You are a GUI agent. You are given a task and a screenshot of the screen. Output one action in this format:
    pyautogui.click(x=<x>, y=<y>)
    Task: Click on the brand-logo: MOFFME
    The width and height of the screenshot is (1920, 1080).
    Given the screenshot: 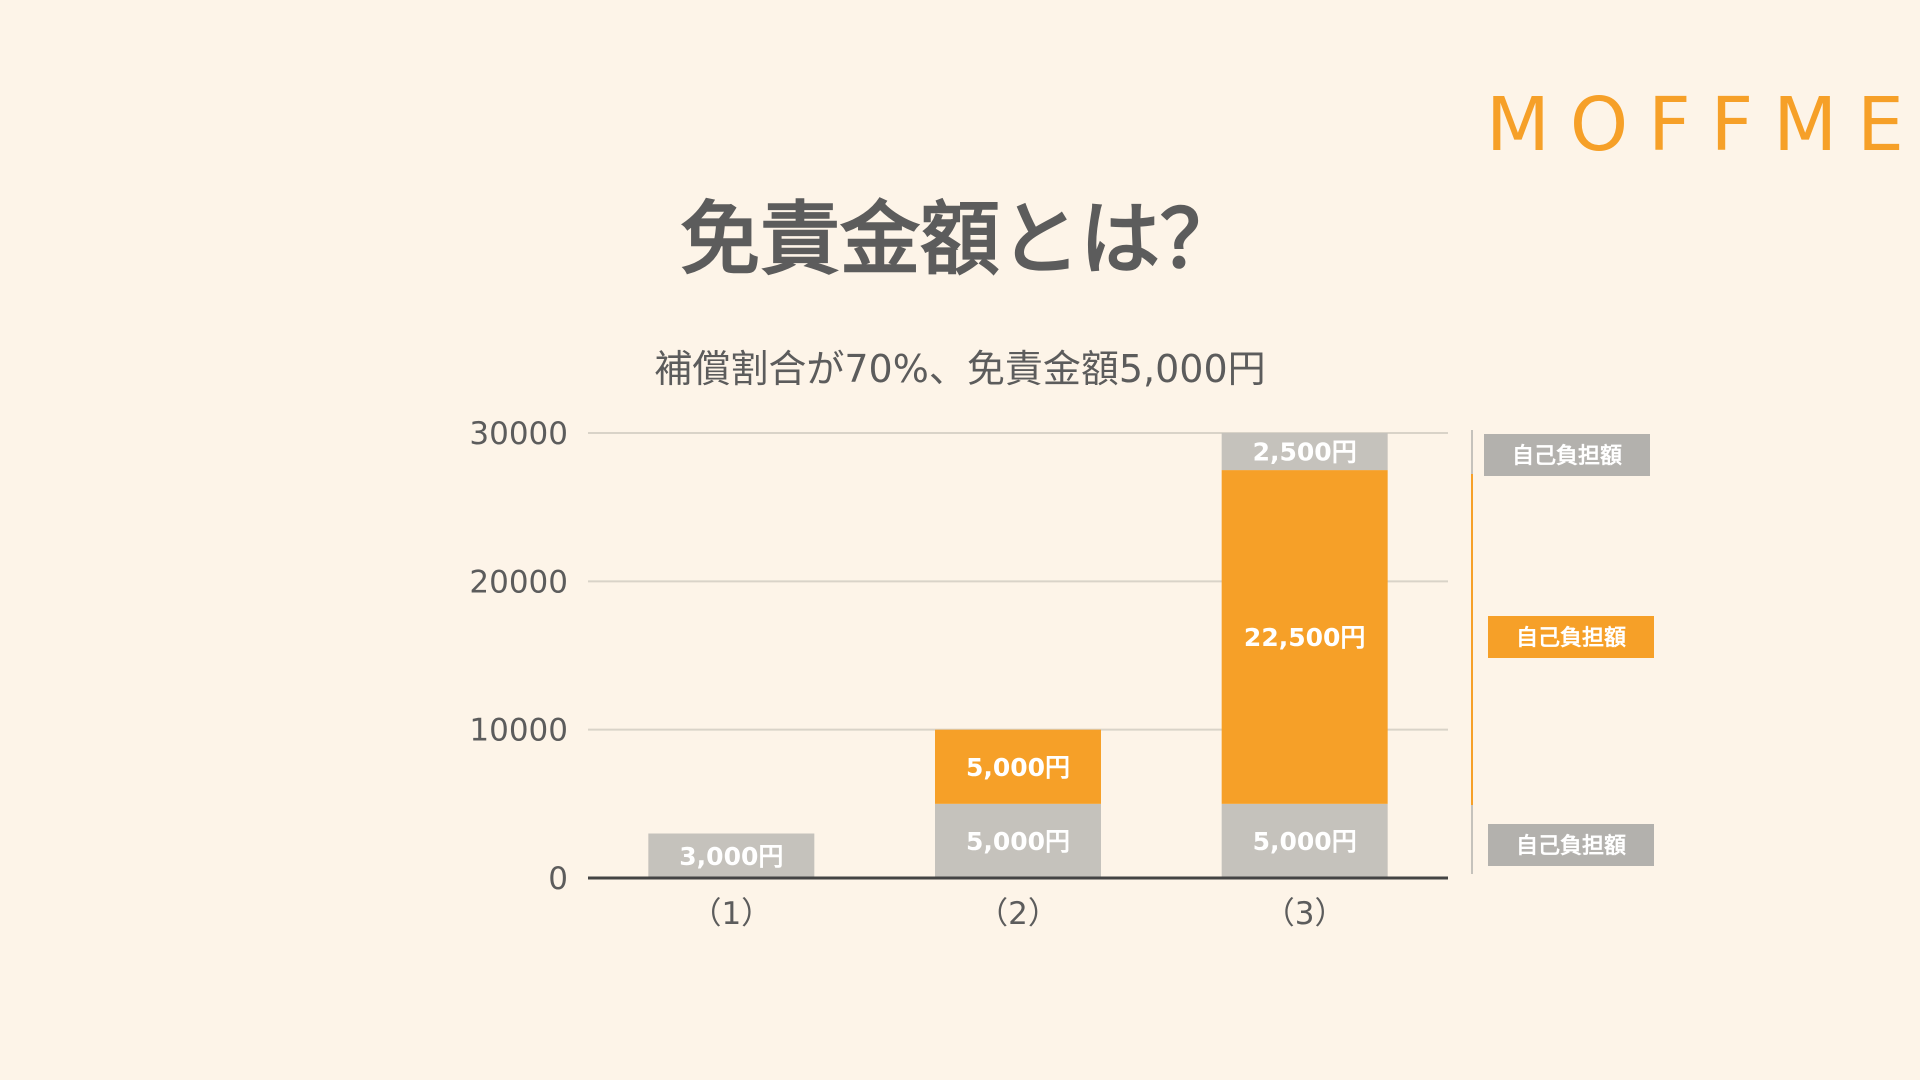 What is the action you would take?
    pyautogui.click(x=1703, y=125)
    